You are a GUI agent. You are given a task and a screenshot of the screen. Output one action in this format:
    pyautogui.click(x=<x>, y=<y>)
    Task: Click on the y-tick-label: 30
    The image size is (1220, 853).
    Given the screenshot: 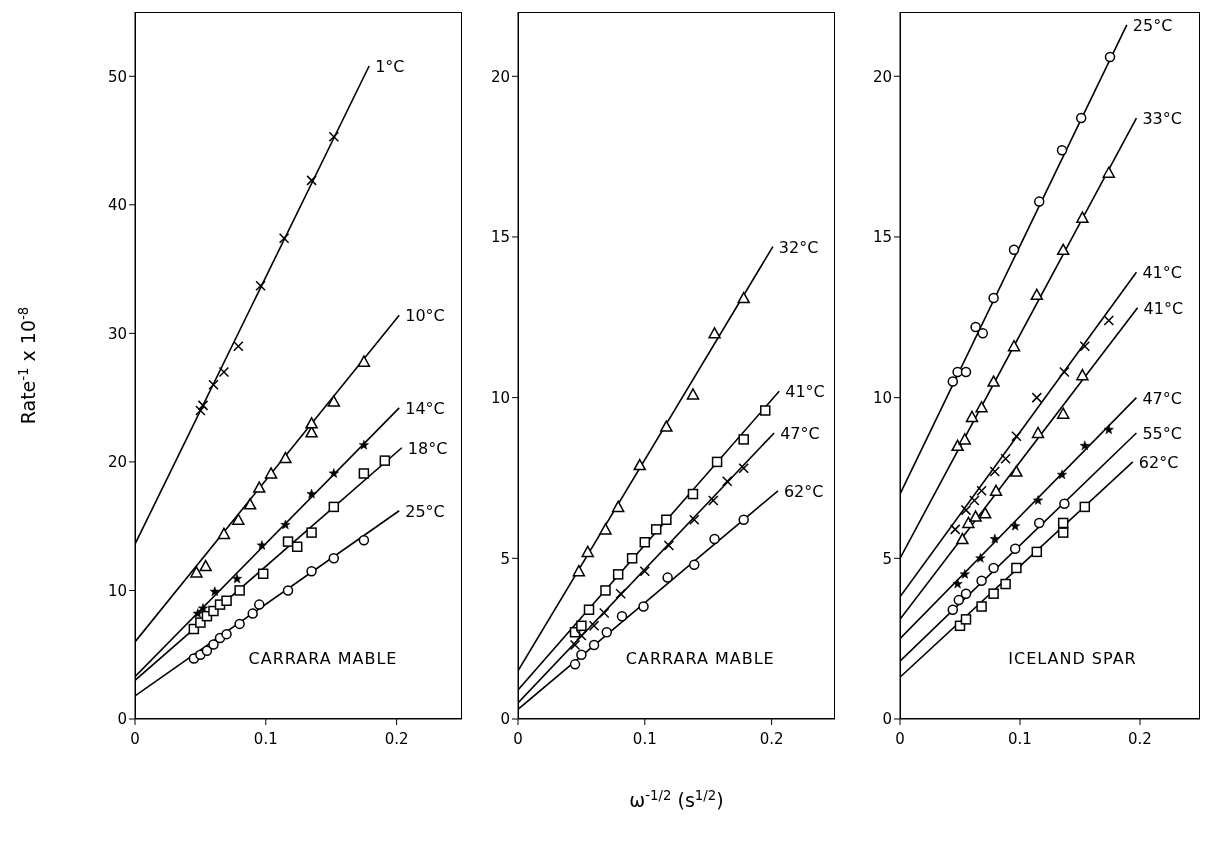 What is the action you would take?
    pyautogui.click(x=117, y=333)
    